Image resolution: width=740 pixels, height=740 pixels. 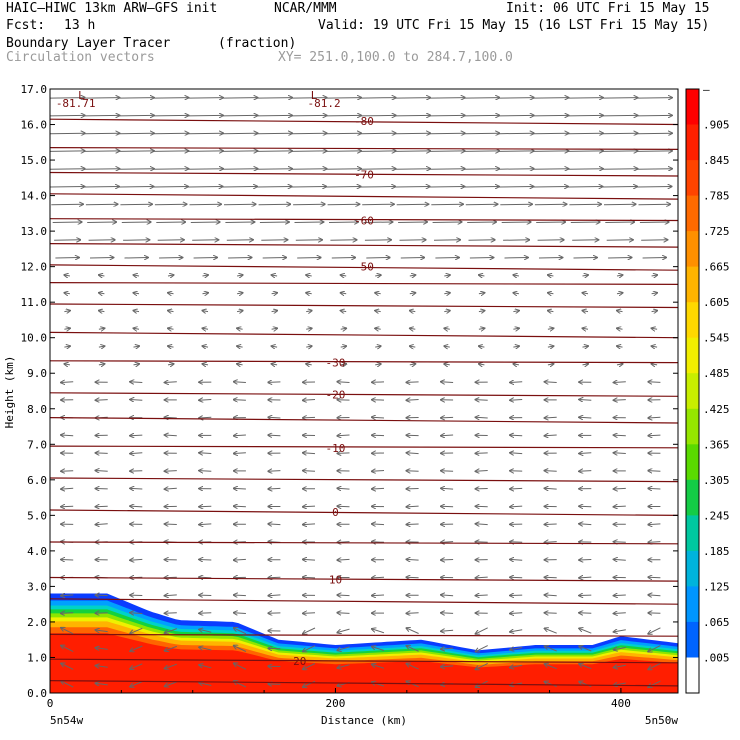 I want to click on contour-label: -60, so click(x=364, y=220).